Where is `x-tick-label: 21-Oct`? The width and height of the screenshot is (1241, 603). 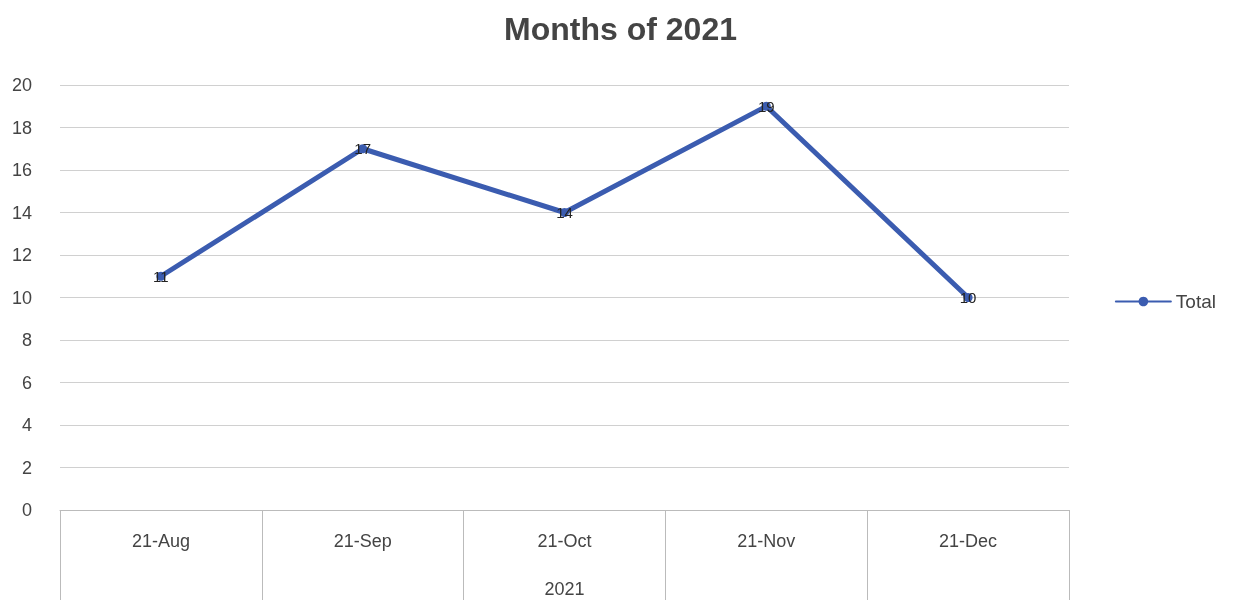 x-tick-label: 21-Oct is located at coordinates (564, 541).